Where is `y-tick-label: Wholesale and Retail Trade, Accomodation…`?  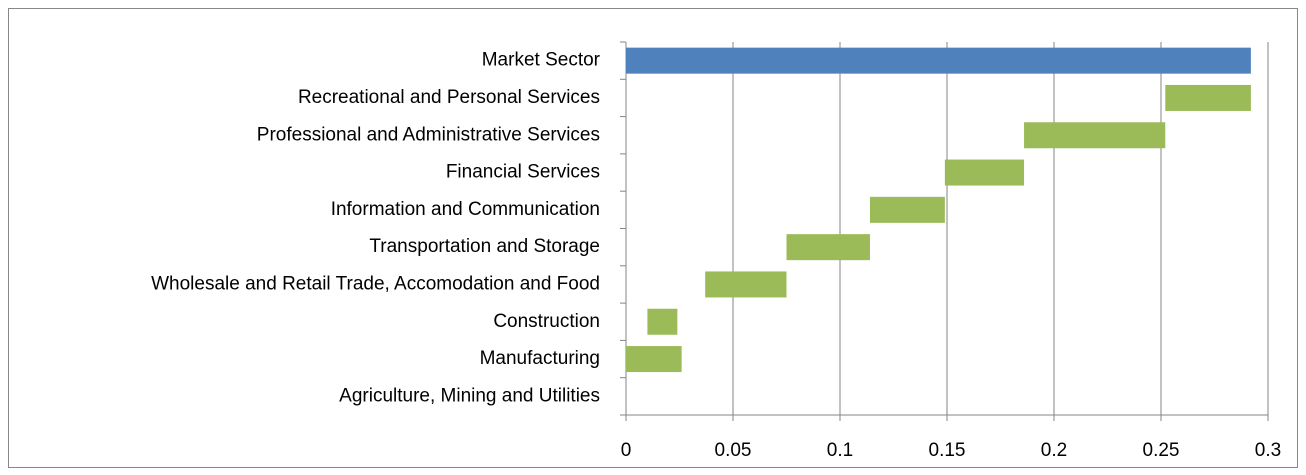 y-tick-label: Wholesale and Retail Trade, Accomodation… is located at coordinates (375, 283).